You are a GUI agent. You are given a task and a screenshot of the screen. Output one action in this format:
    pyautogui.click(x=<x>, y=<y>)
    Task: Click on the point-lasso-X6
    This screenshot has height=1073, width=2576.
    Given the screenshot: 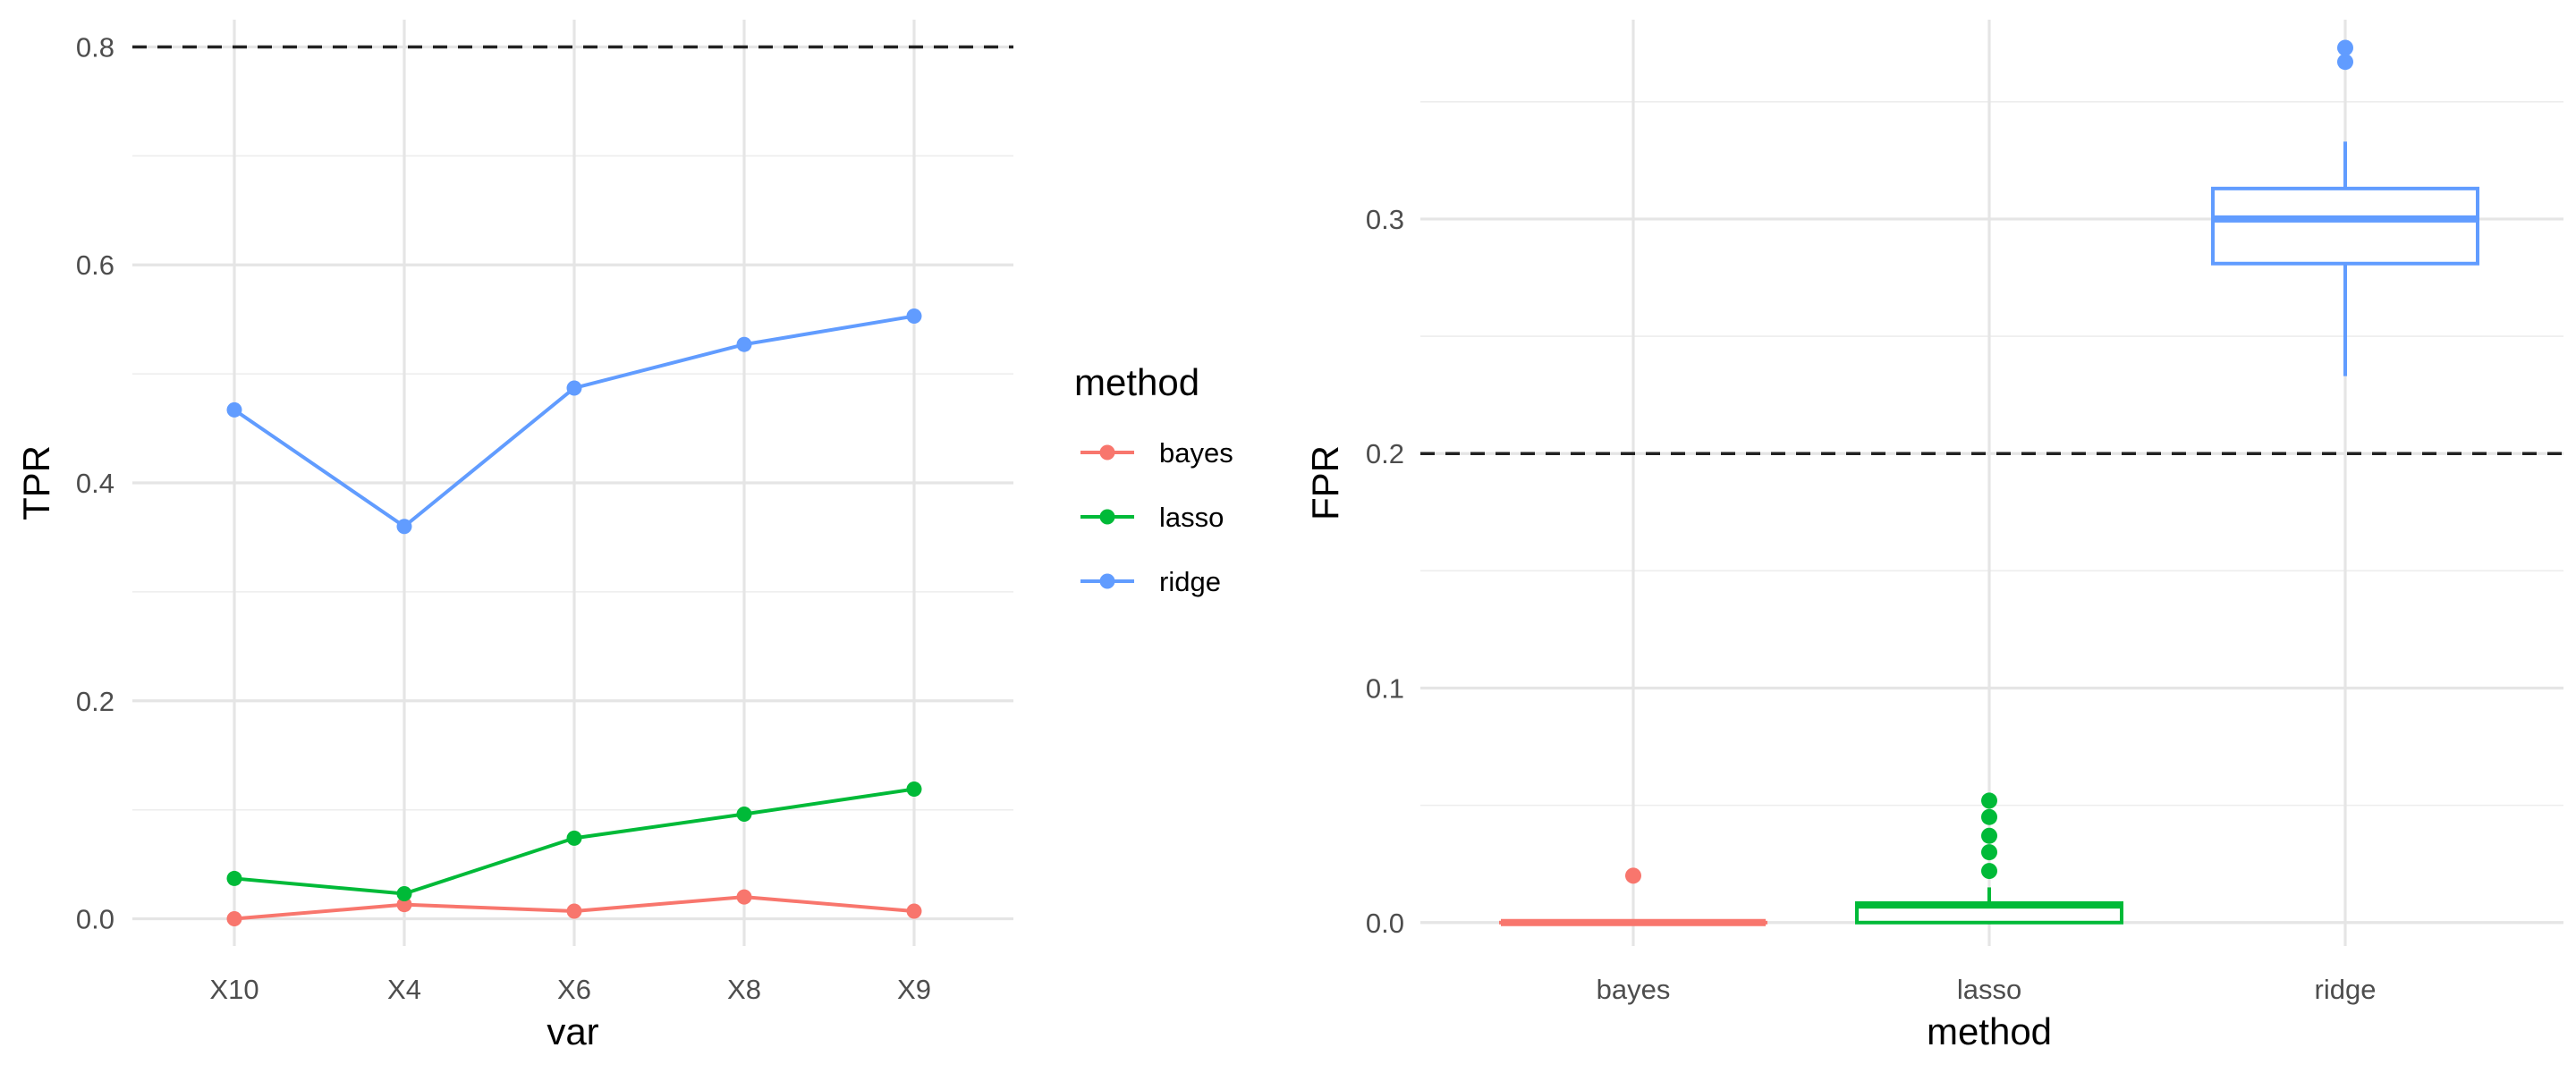 What is the action you would take?
    pyautogui.click(x=574, y=838)
    